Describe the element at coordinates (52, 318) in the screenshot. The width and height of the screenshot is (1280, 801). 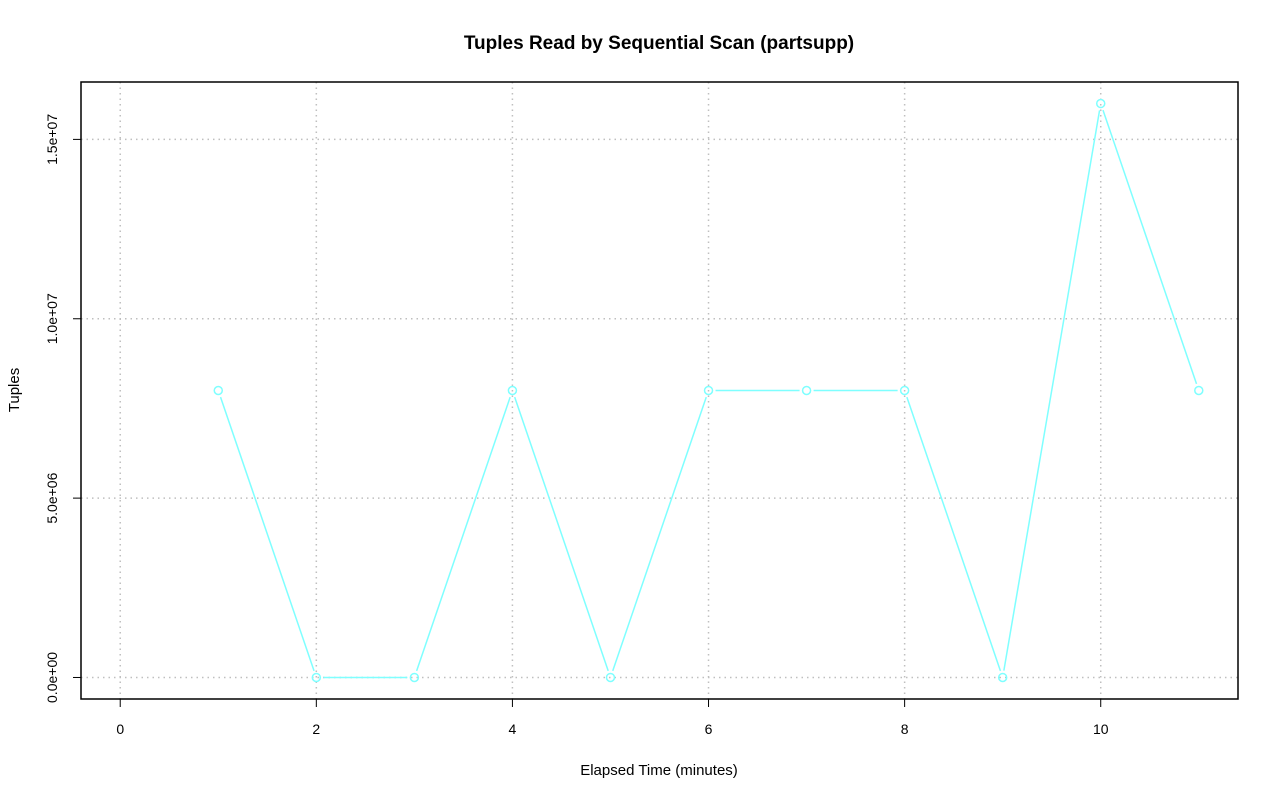
I see `y-tick-label: 1.0e+07` at that location.